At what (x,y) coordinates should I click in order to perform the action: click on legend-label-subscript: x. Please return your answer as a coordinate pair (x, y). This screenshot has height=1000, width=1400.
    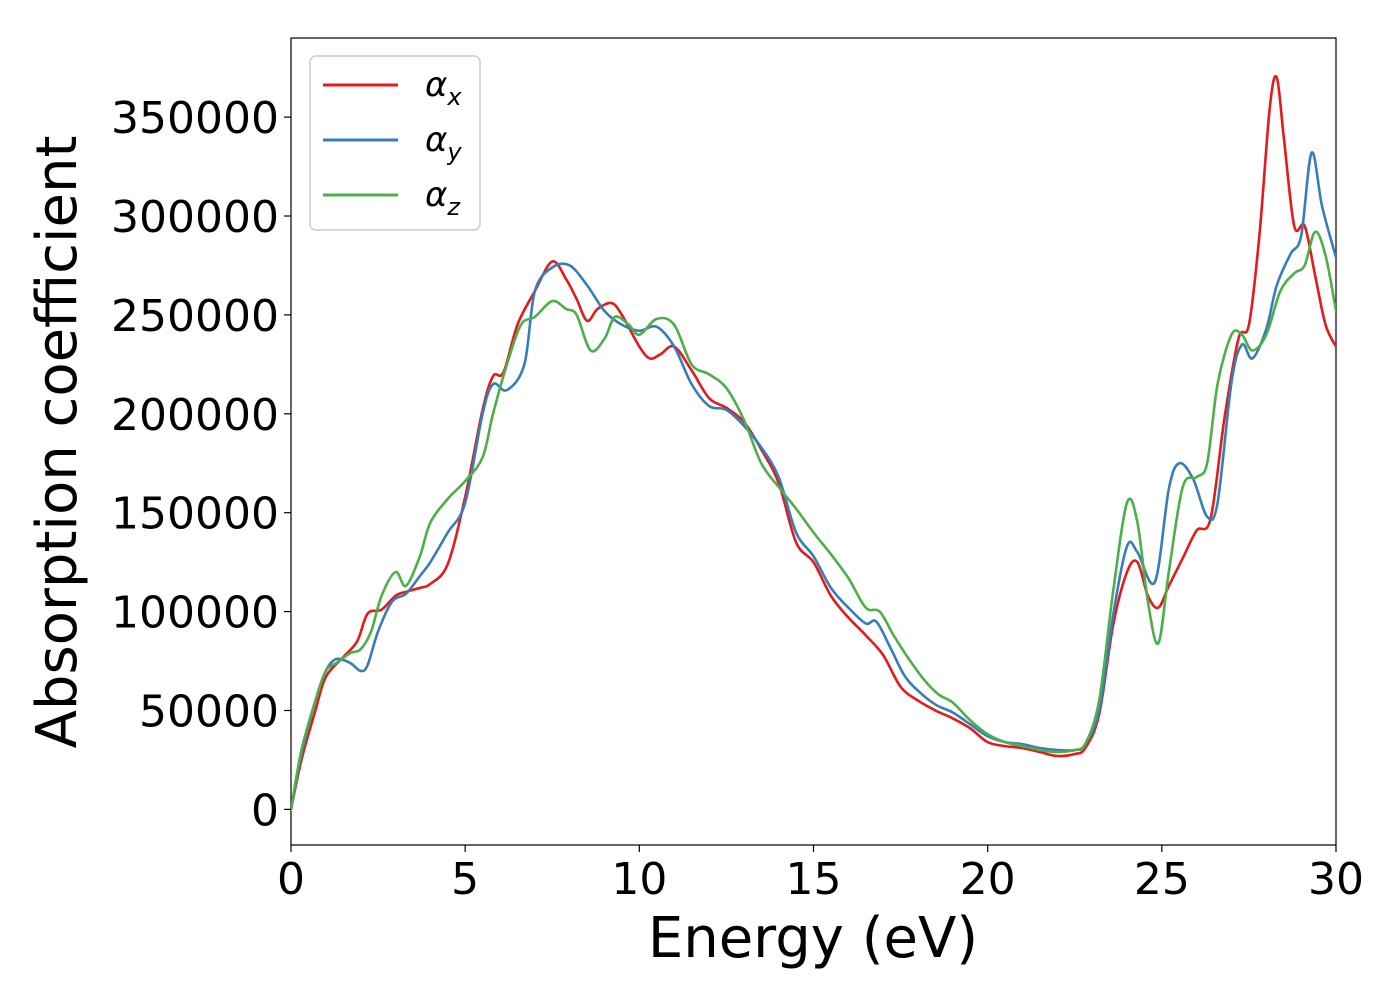
    Looking at the image, I should click on (454, 97).